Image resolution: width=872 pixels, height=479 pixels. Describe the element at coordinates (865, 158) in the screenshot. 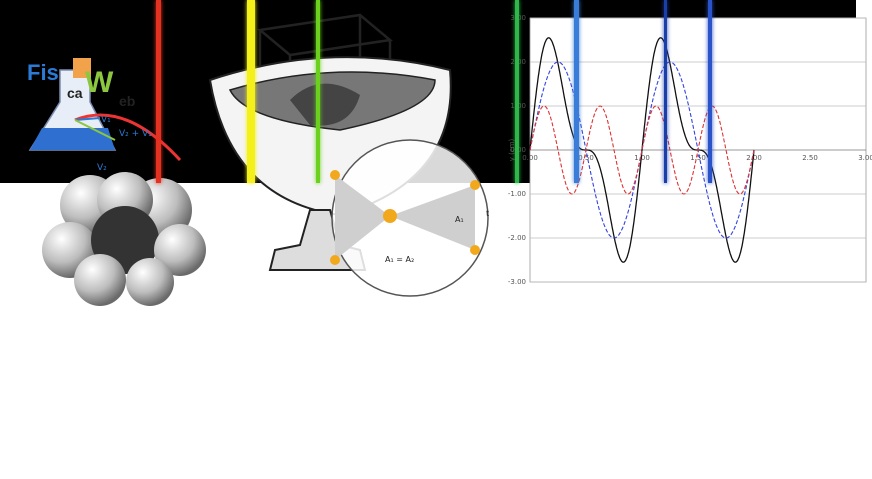

I see `x-tick-label: 3.00` at that location.